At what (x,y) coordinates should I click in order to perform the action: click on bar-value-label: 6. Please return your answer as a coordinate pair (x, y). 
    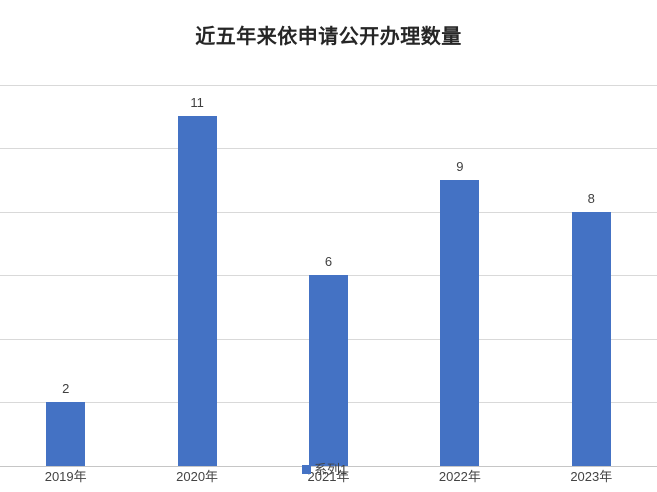
    Looking at the image, I should click on (328, 261).